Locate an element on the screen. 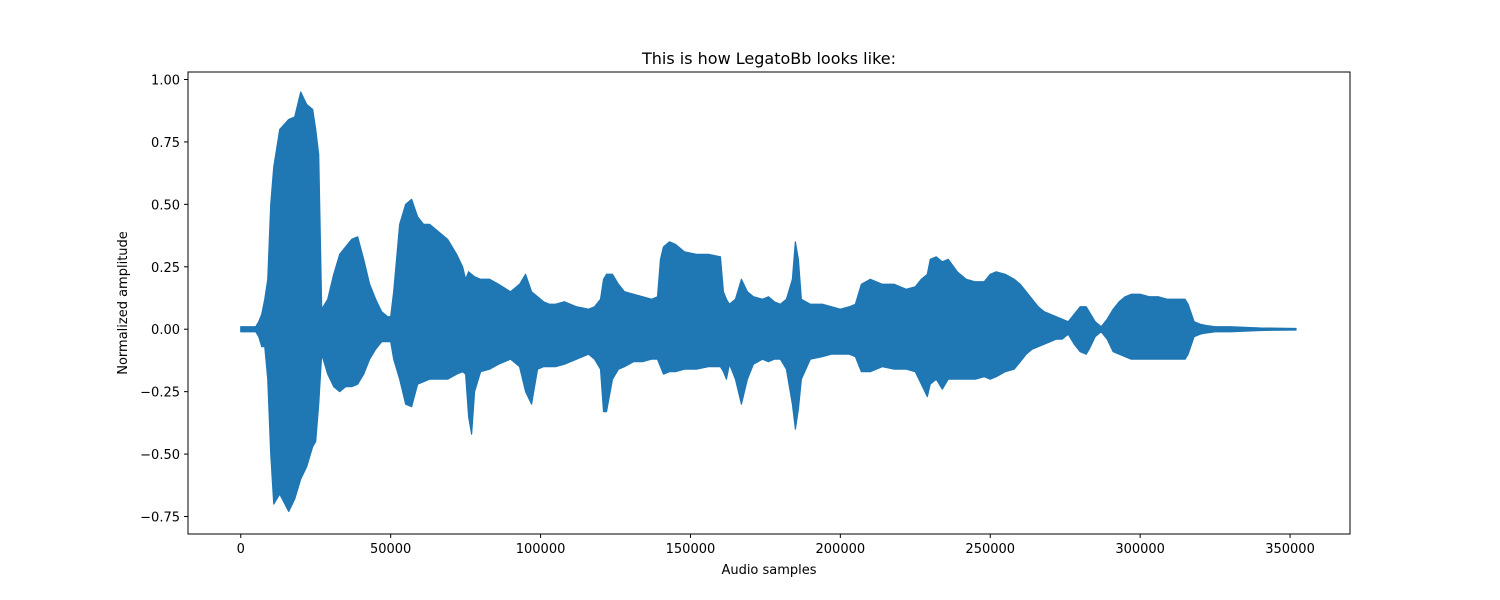 Image resolution: width=1500 pixels, height=600 pixels. y-tick-label: 0.00 is located at coordinates (165, 330).